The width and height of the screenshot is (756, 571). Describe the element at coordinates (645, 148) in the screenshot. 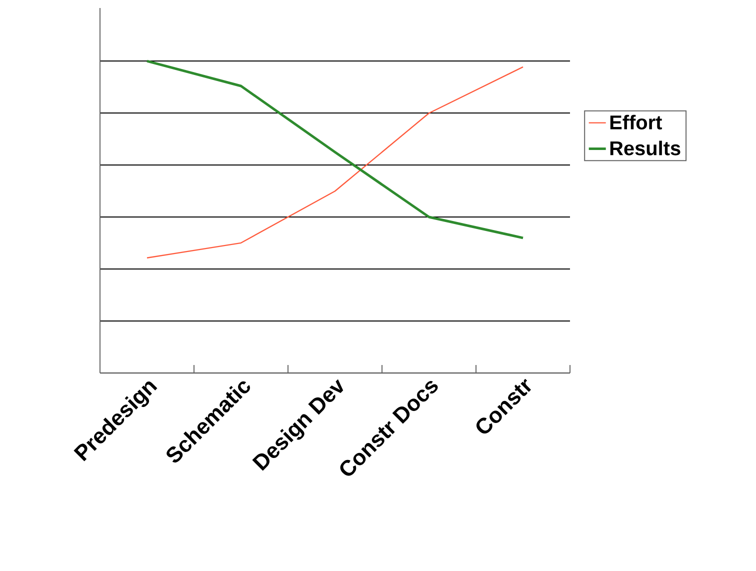

I see `legend-label: Results` at that location.